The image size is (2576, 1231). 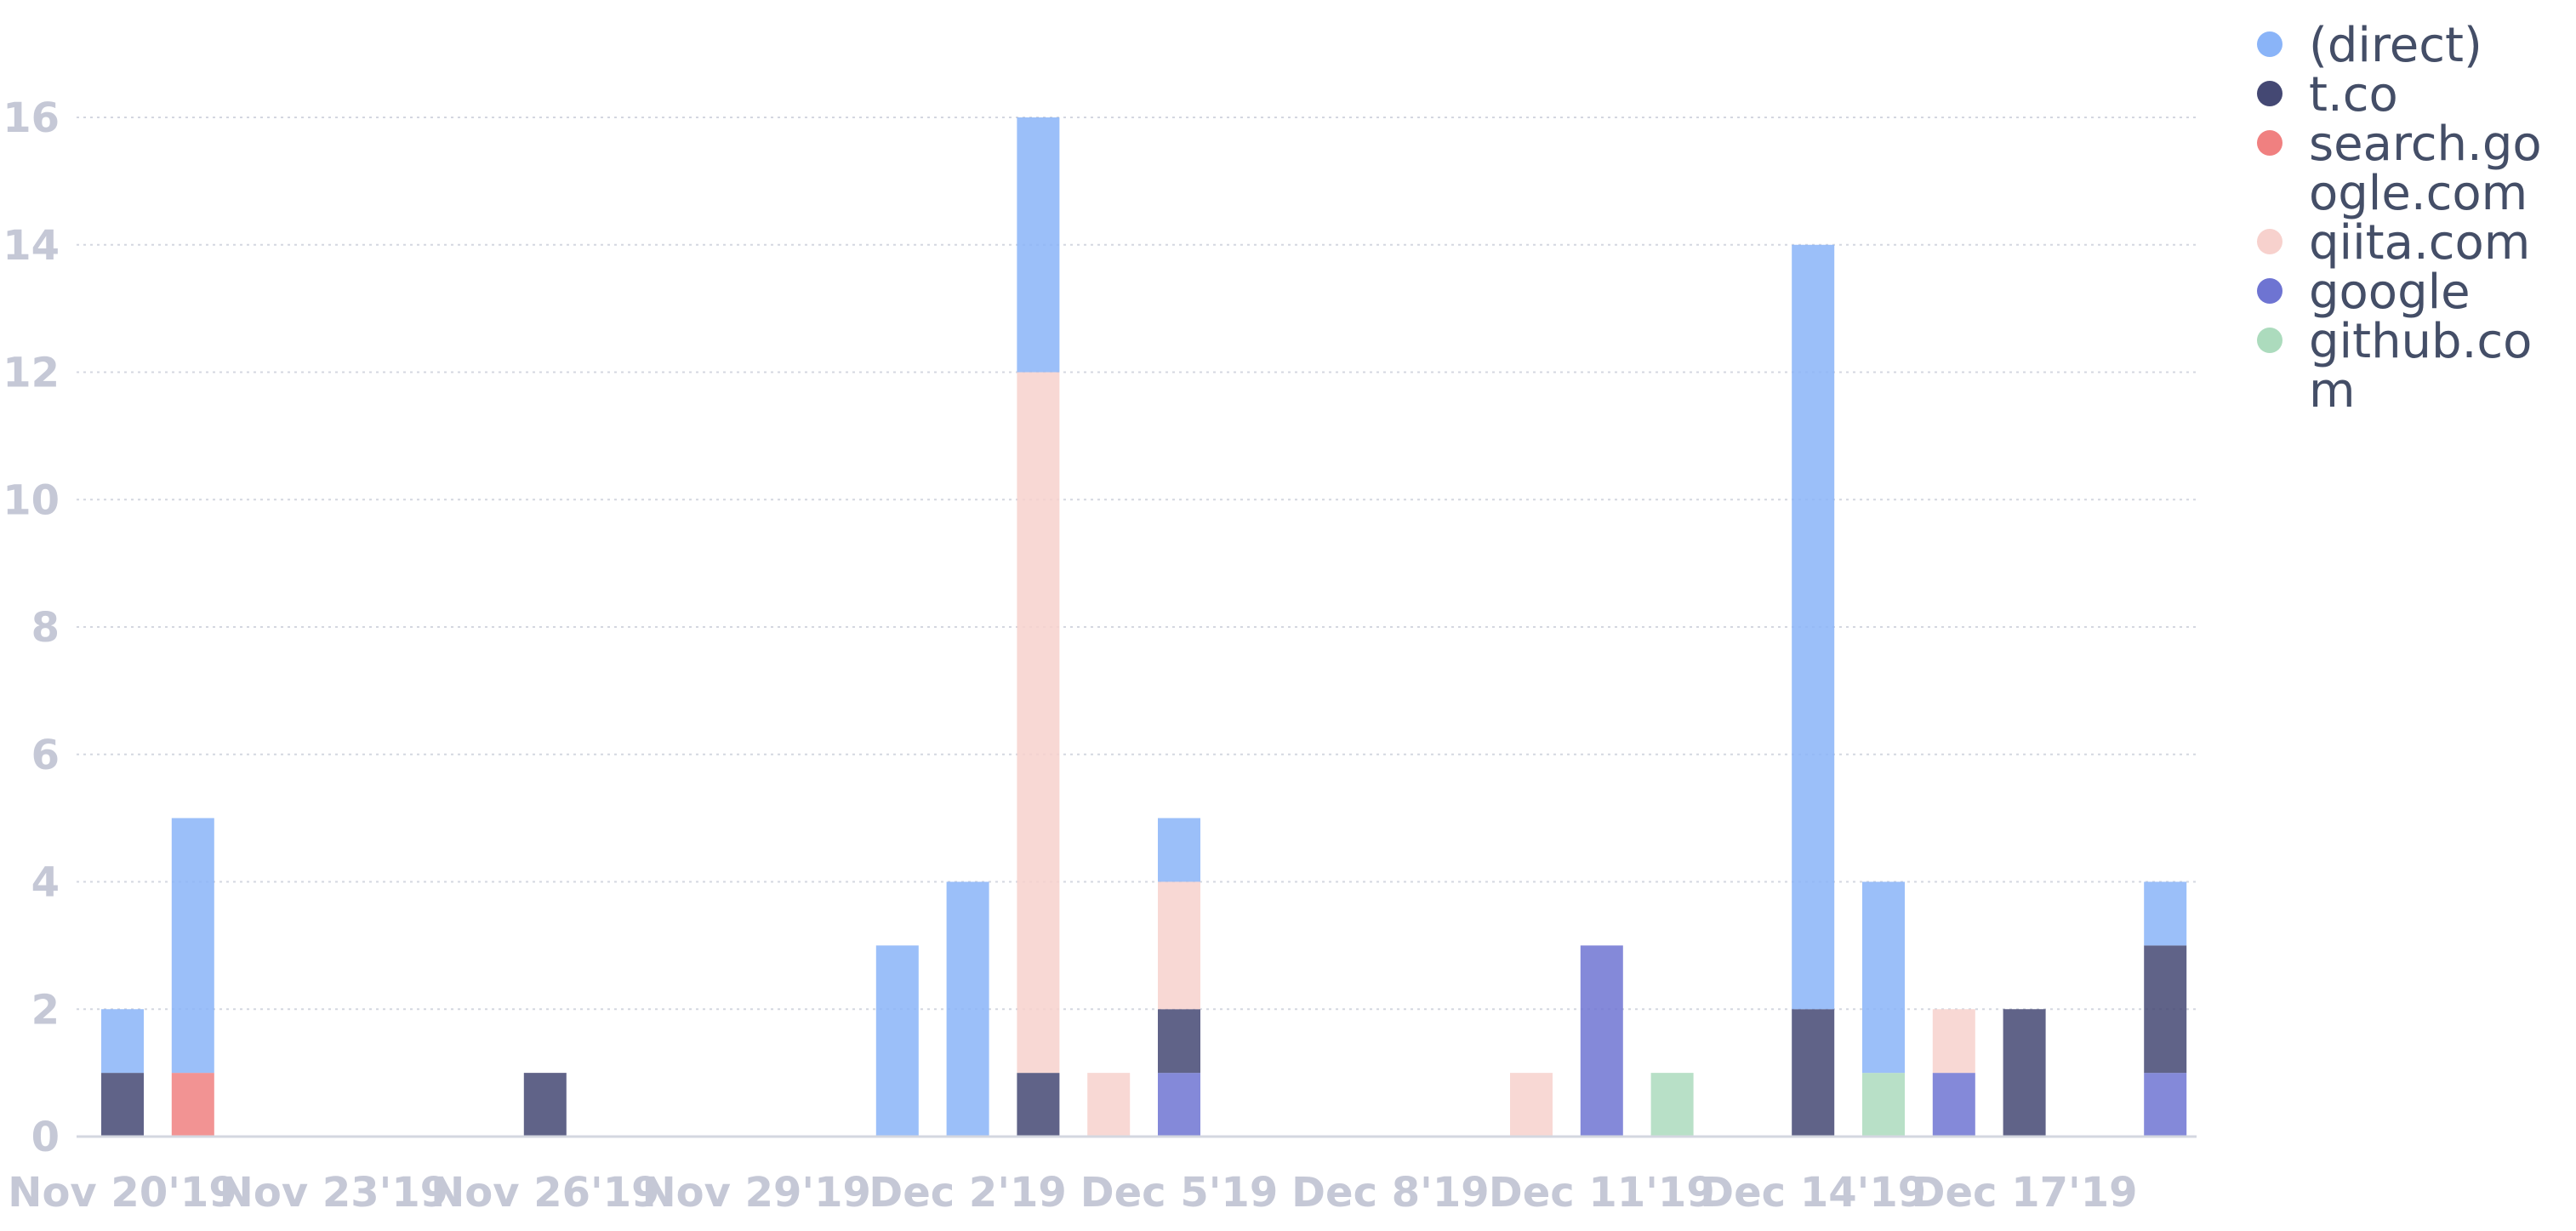 I want to click on legend-label: (direct), so click(x=2396, y=45).